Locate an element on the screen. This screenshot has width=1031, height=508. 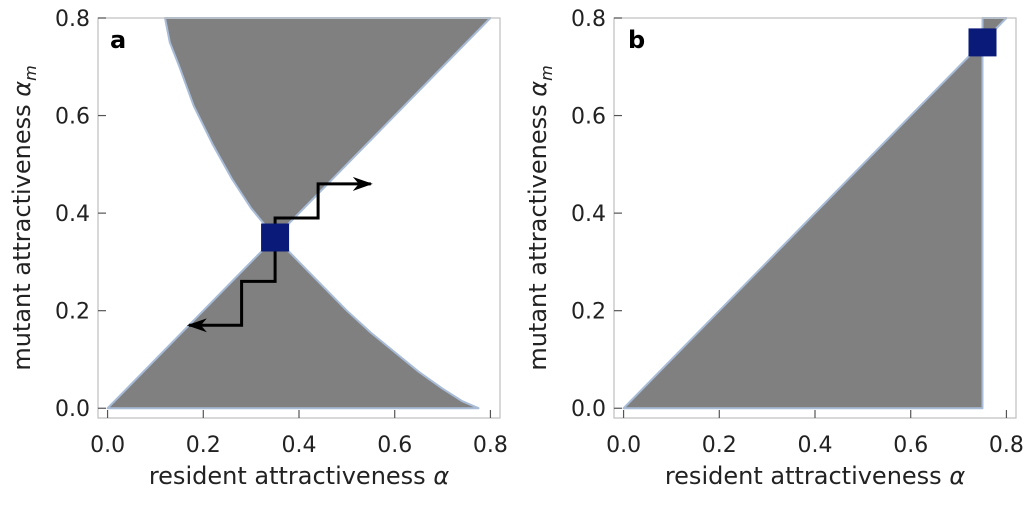
panel-a-y-tick-label: 0.4 is located at coordinates (72, 214).